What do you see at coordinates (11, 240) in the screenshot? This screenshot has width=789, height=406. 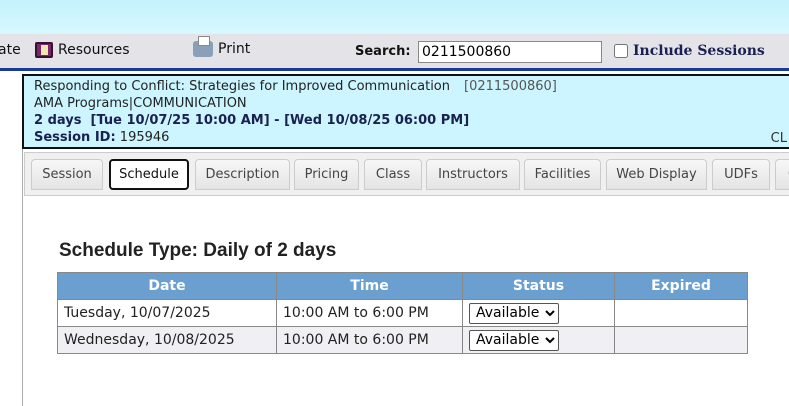 I see `left-panel` at bounding box center [11, 240].